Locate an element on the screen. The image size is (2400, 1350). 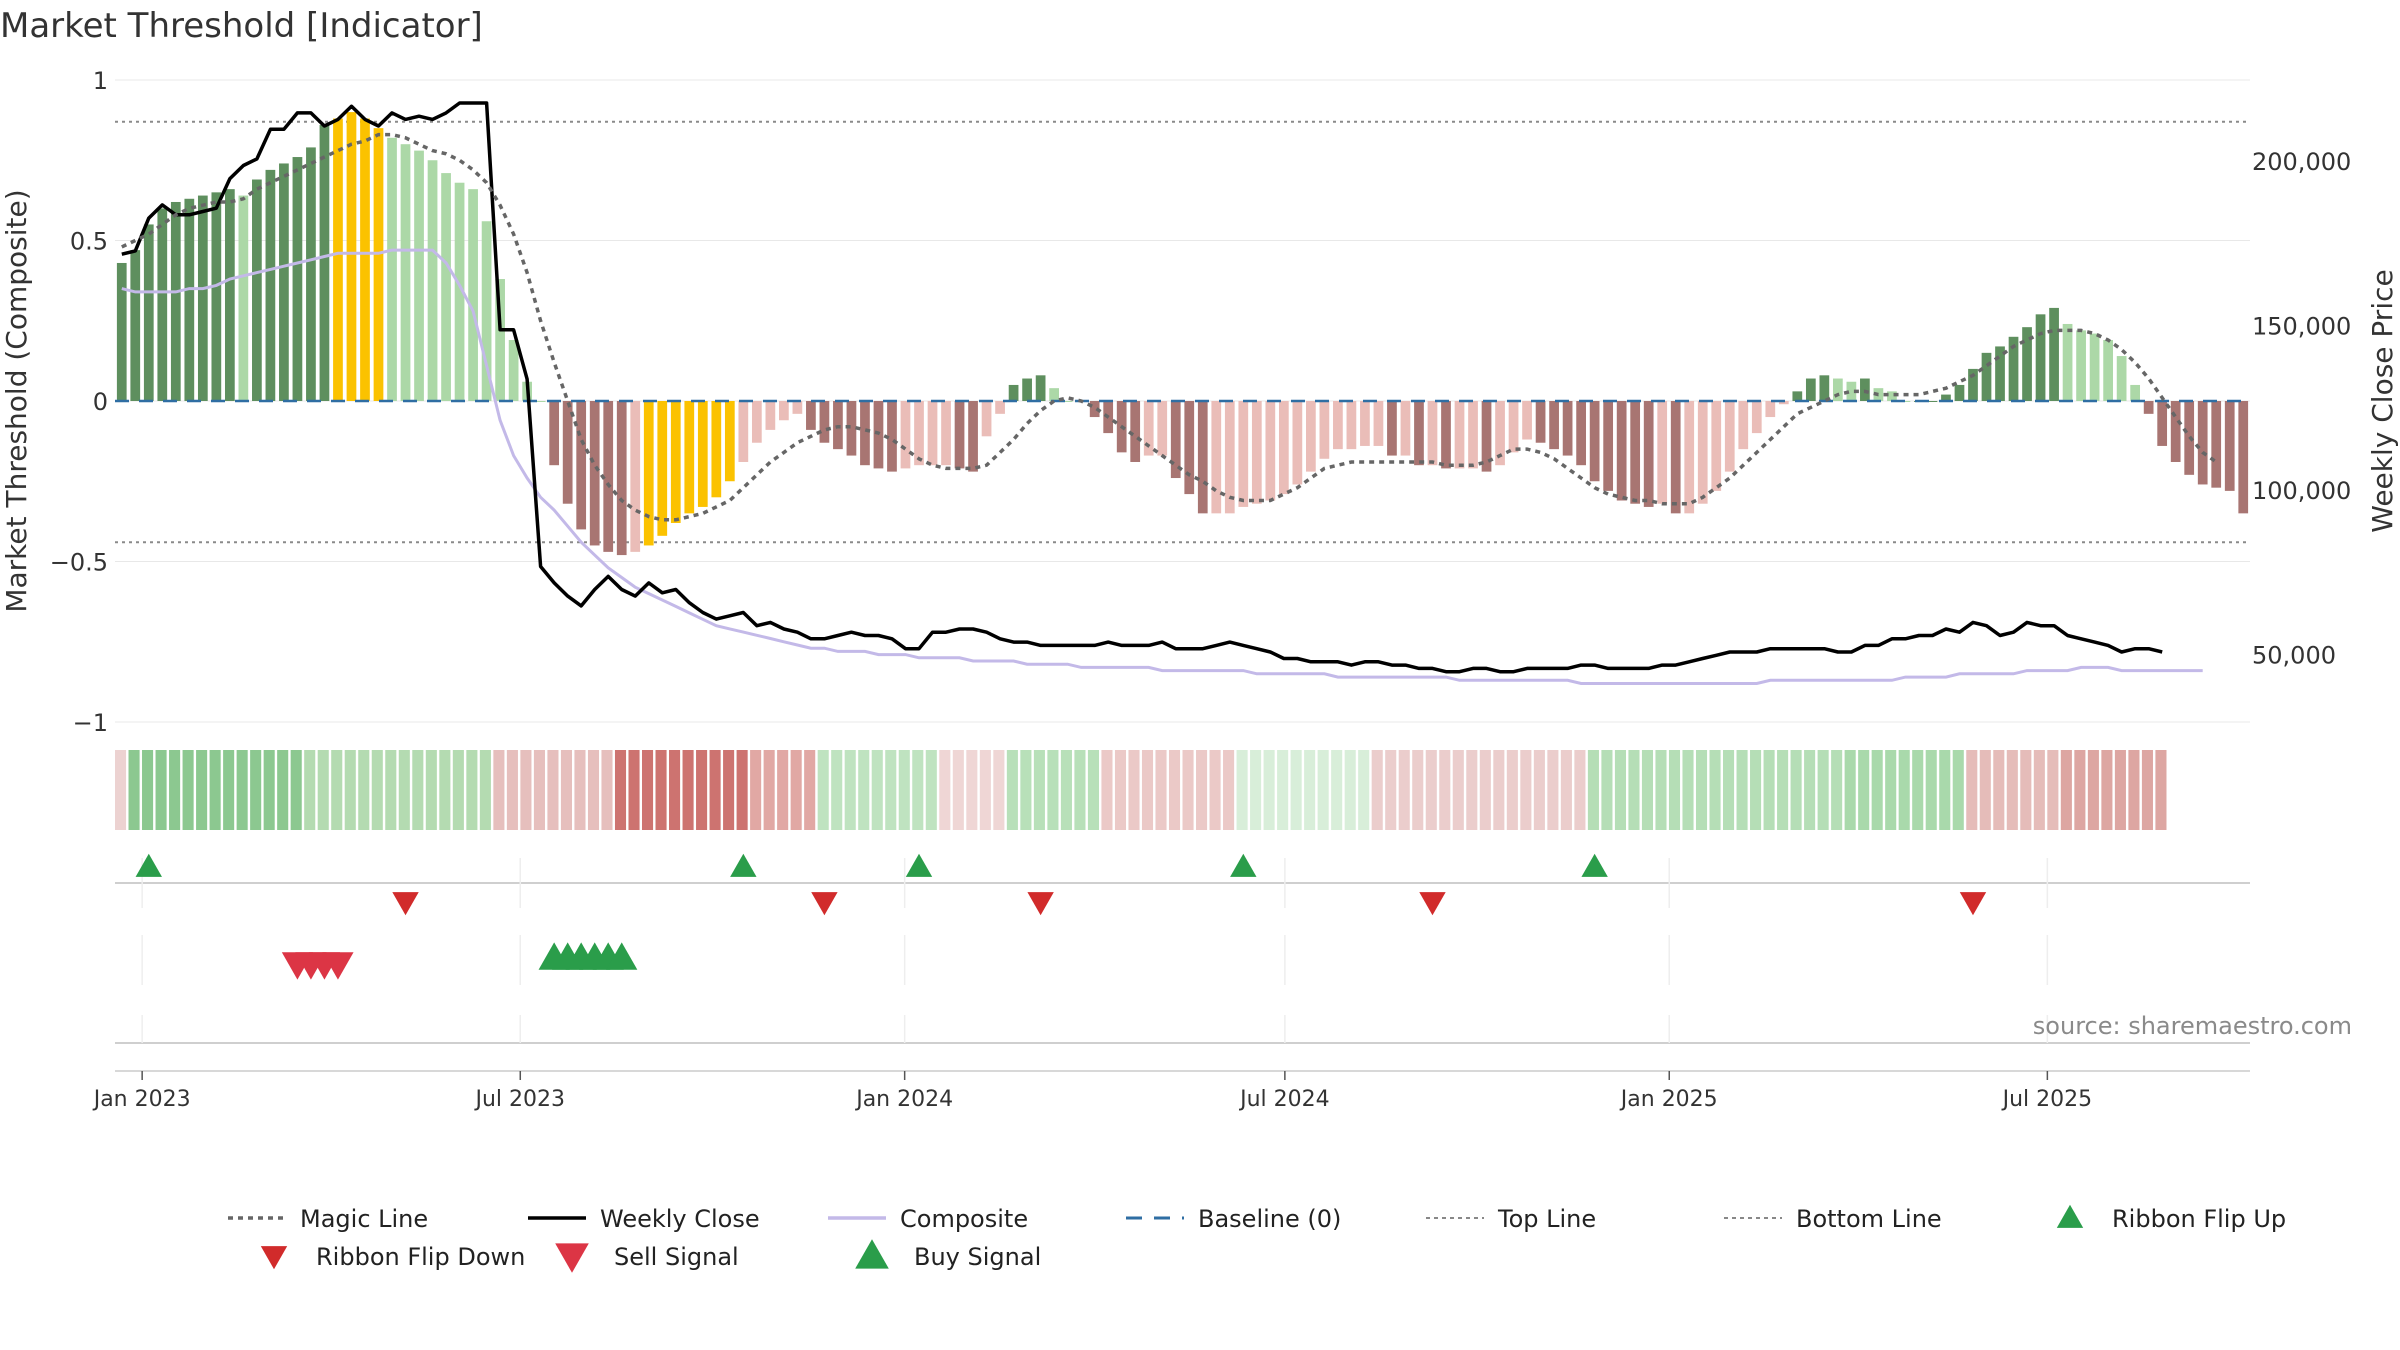
y2-tick-label: 200,000 is located at coordinates (2301, 162).